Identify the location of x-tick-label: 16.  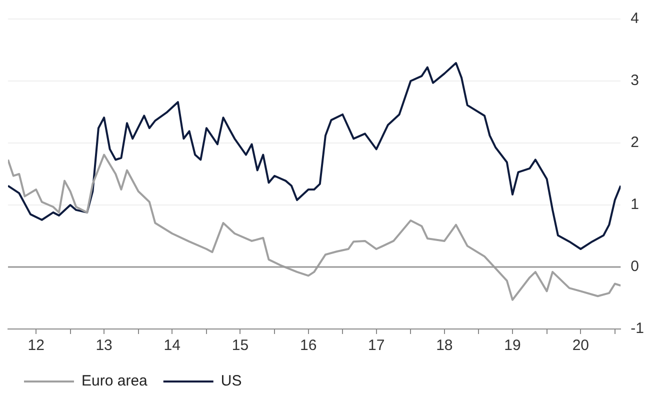
(308, 345).